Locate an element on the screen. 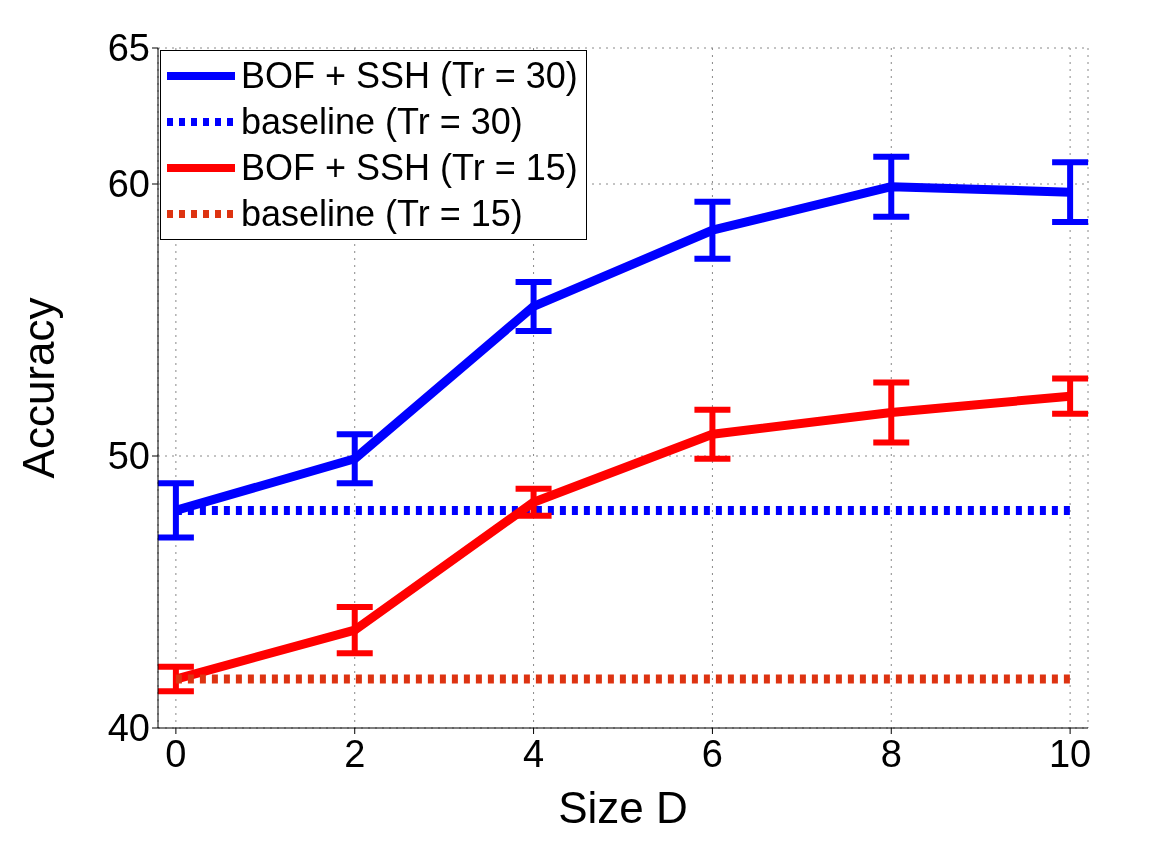  y-tick-label: 60 is located at coordinates (128, 184).